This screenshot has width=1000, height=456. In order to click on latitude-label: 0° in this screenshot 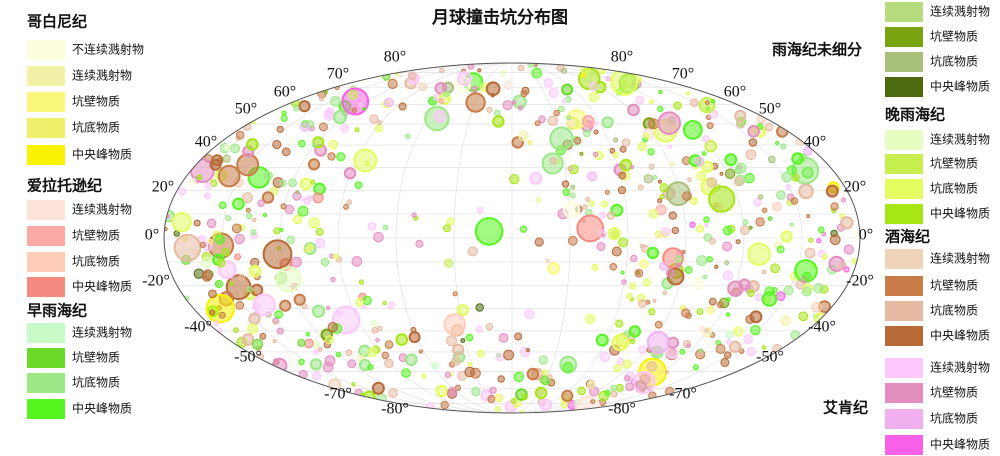, I will do `click(866, 235)`.